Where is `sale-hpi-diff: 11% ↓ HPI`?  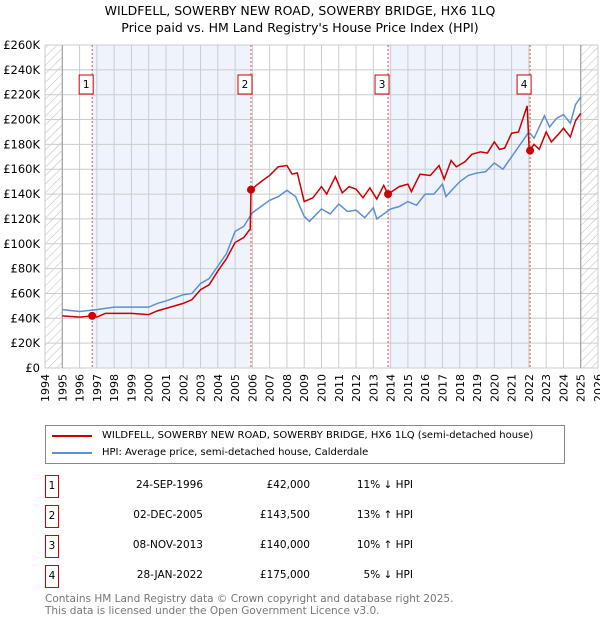
sale-hpi-diff: 11% ↓ HPI is located at coordinates (384, 485).